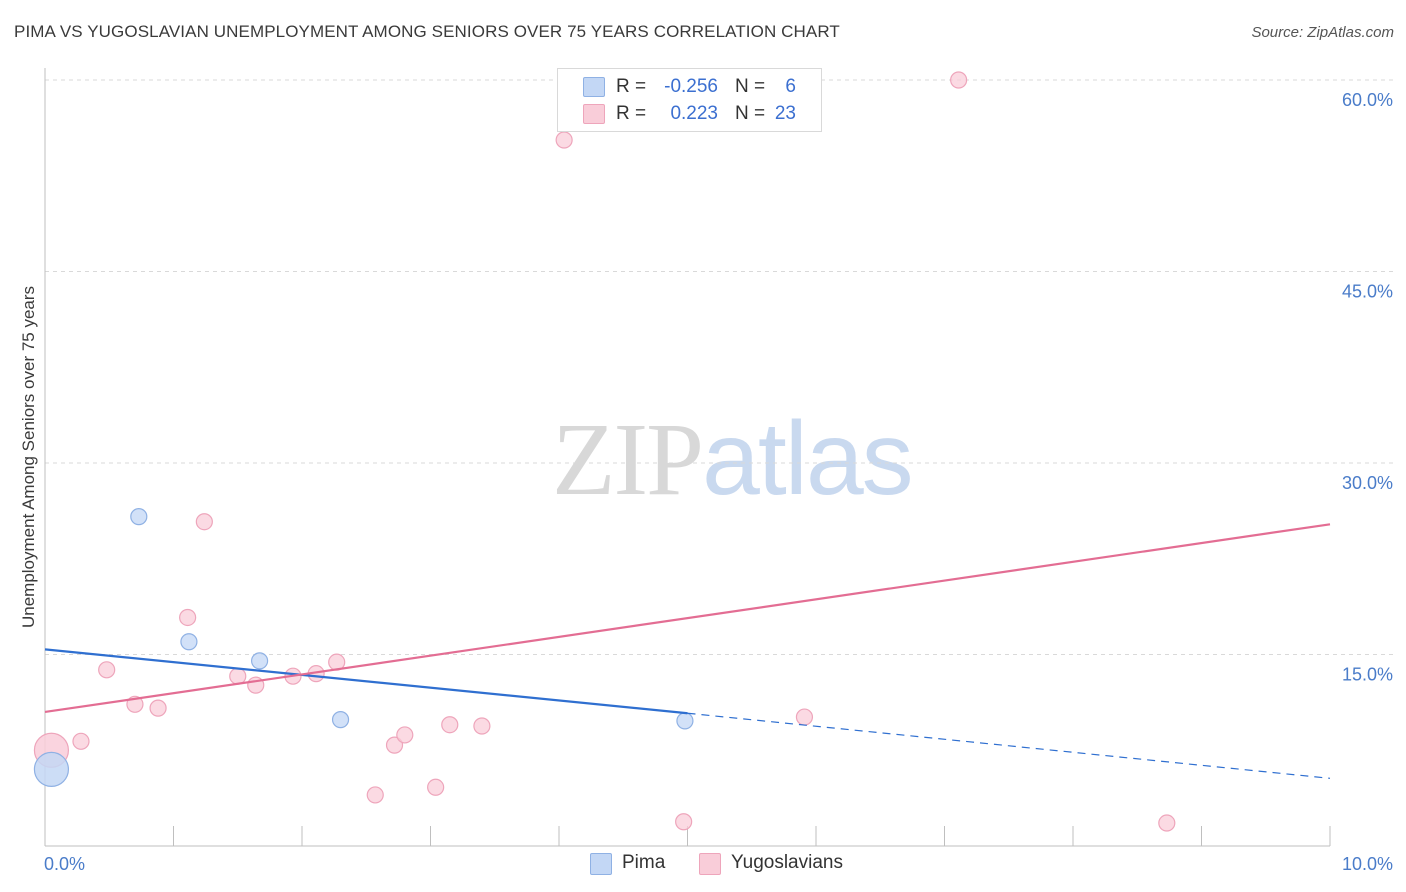  Describe the element at coordinates (1367, 864) in the screenshot. I see `x-tick-label: 10.0%` at that location.